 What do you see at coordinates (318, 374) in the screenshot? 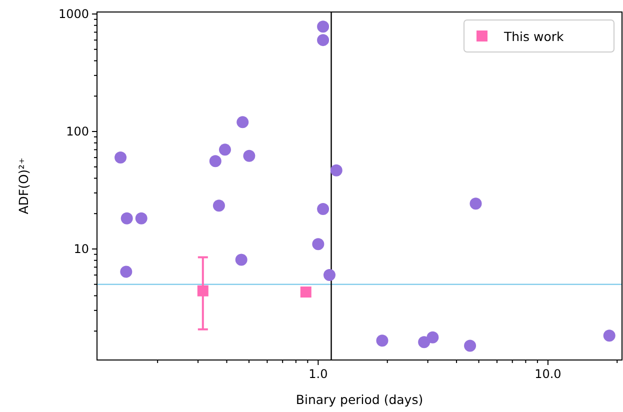
I see `x-tick-label: 1.0` at bounding box center [318, 374].